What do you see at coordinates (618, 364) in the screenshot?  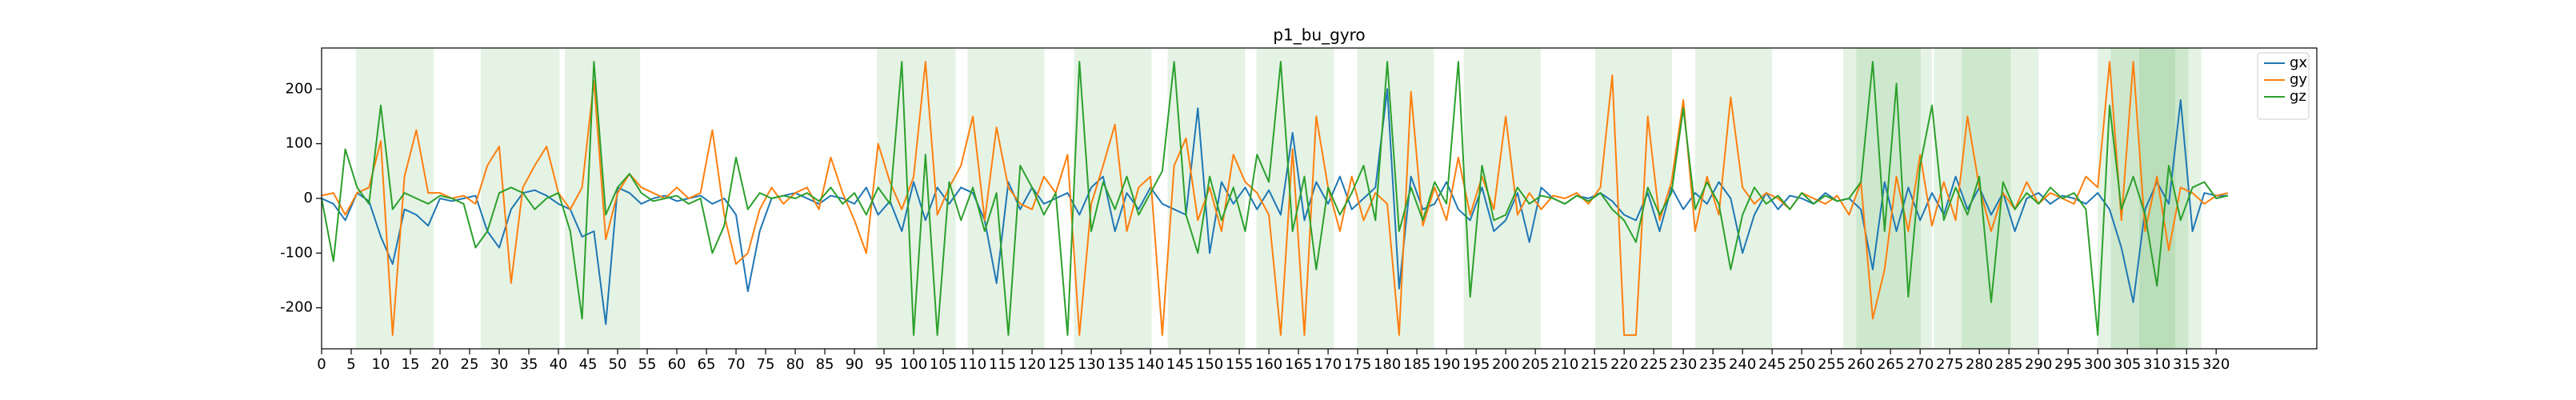 I see `x-tick-label: 50` at bounding box center [618, 364].